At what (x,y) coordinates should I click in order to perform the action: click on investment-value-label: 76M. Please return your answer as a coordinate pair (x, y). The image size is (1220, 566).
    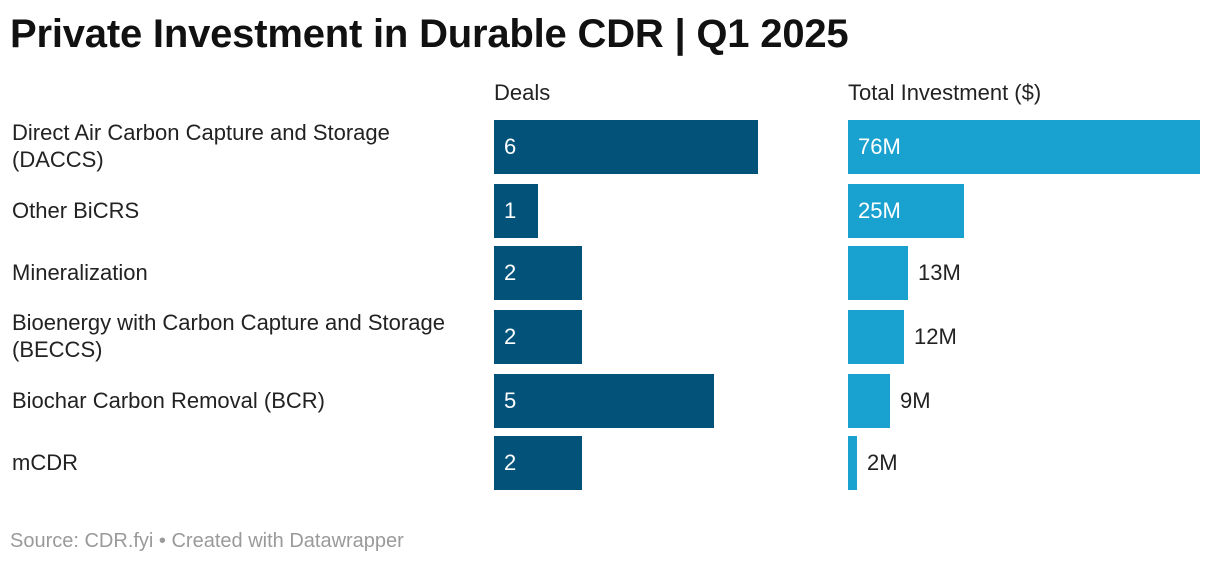
    Looking at the image, I should click on (879, 146).